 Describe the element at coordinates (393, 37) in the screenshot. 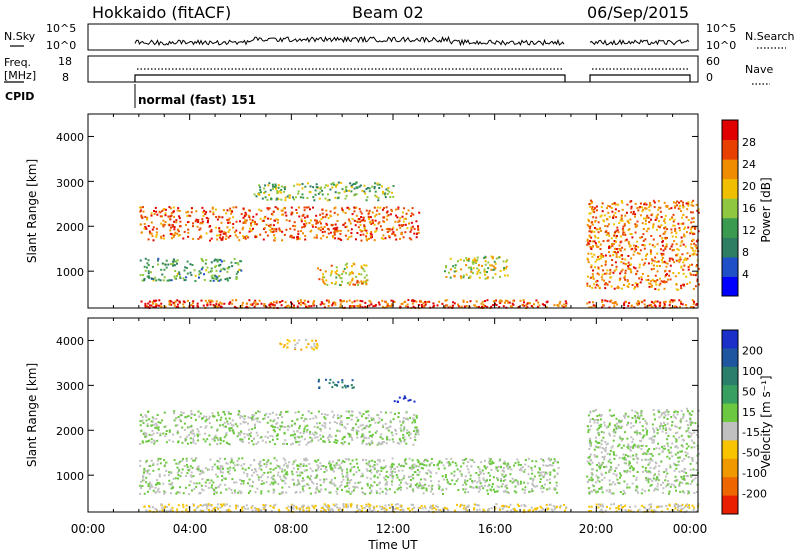

I see `nsky-panel-frame` at that location.